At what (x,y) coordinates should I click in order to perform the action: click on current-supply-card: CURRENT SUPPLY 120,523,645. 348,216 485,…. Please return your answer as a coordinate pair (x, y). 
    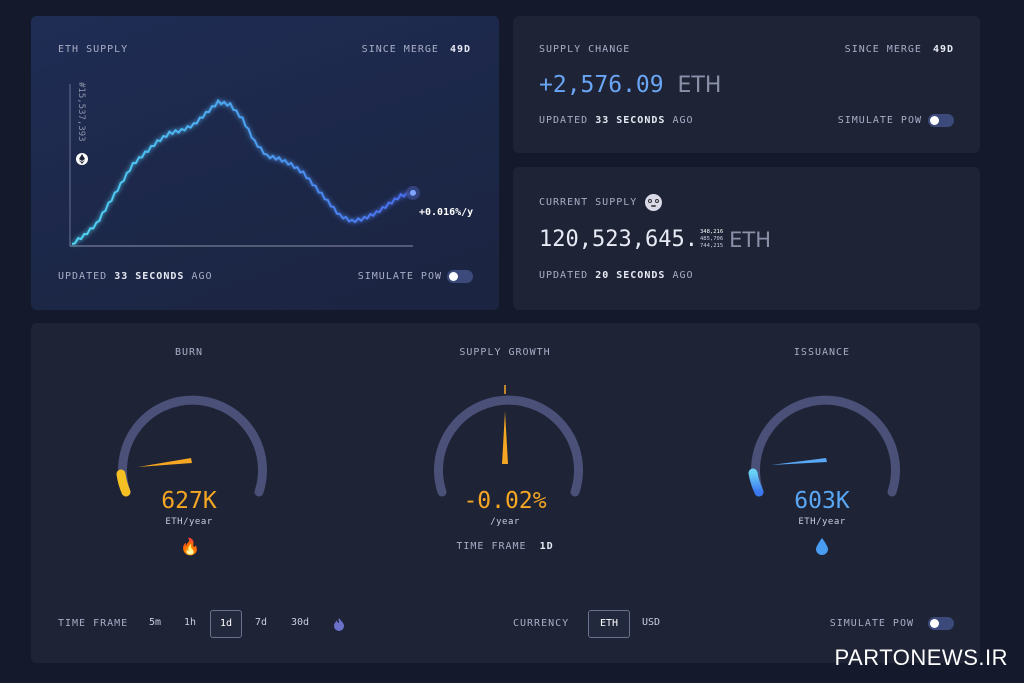
    Looking at the image, I should click on (746, 238).